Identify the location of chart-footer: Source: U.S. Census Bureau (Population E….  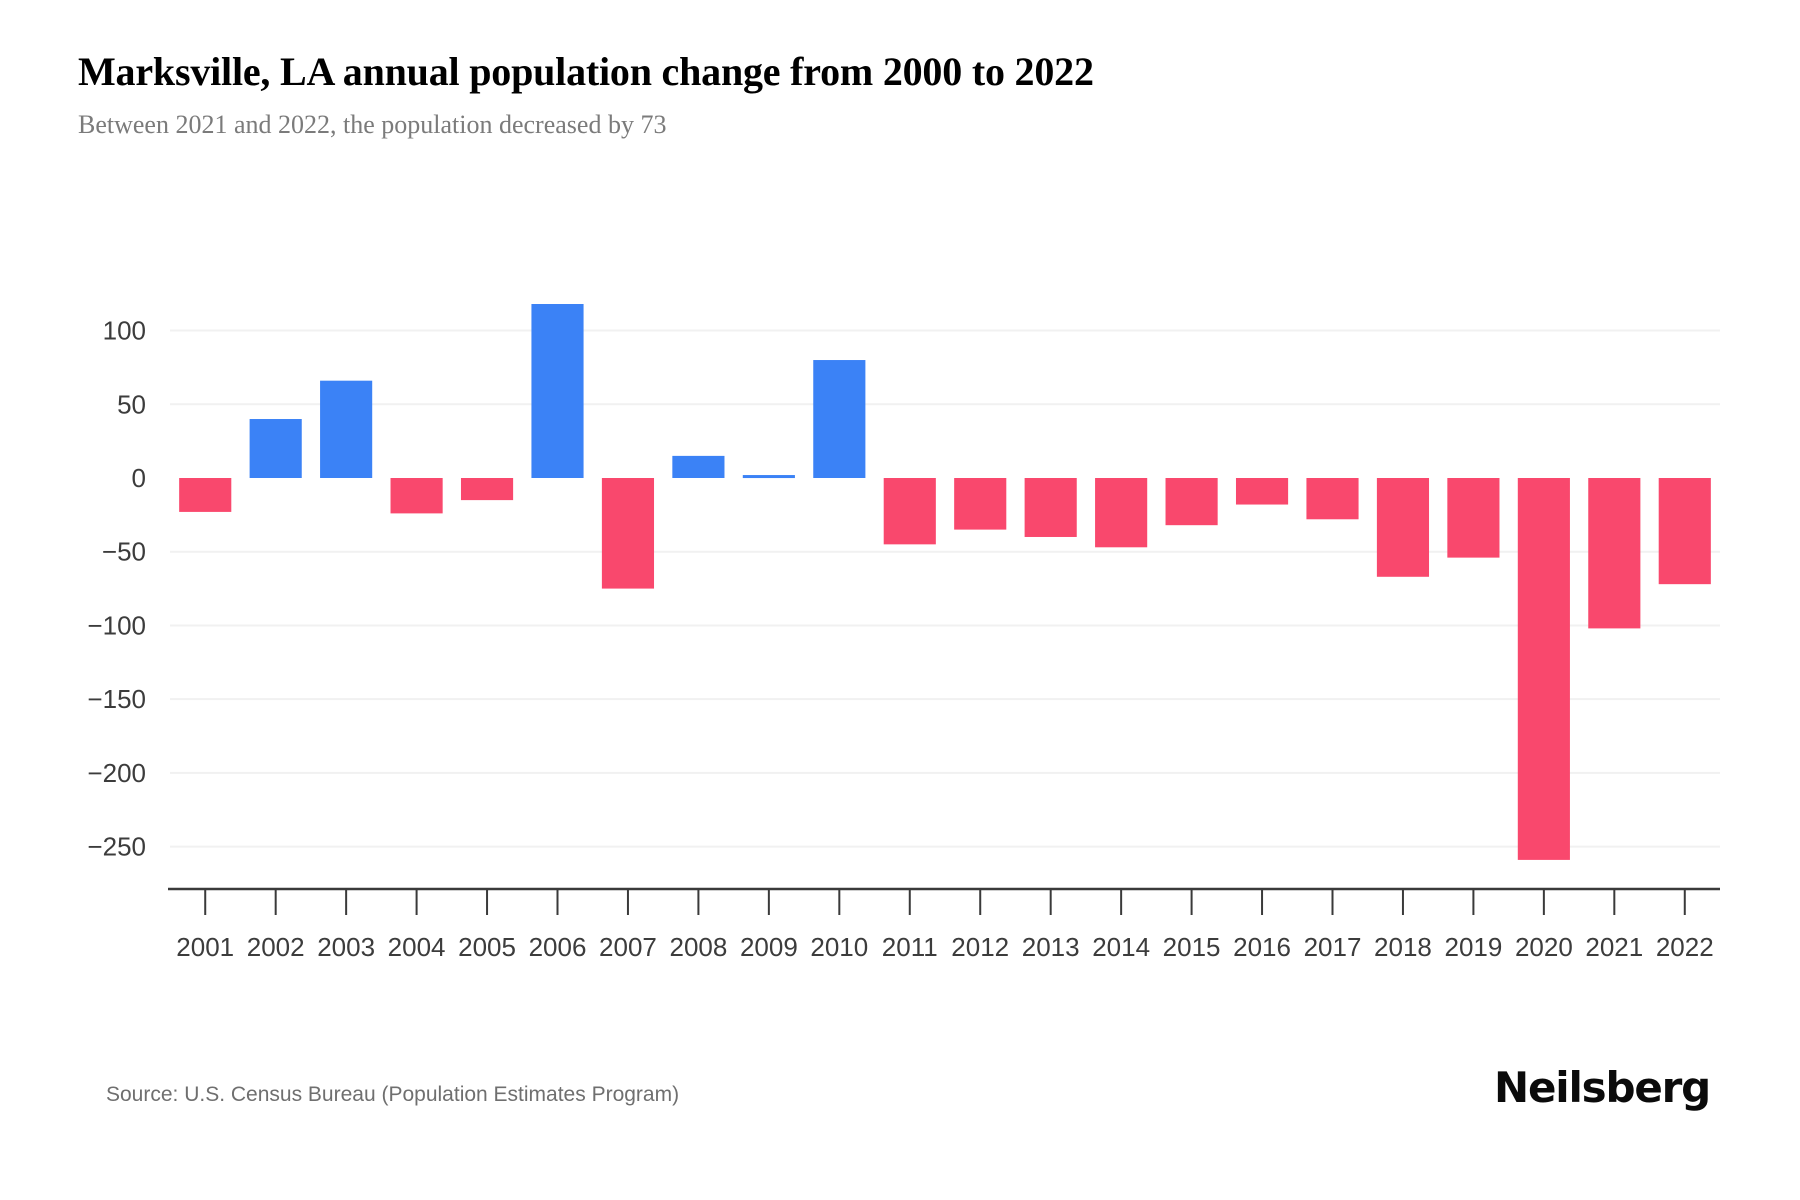
(900, 1104).